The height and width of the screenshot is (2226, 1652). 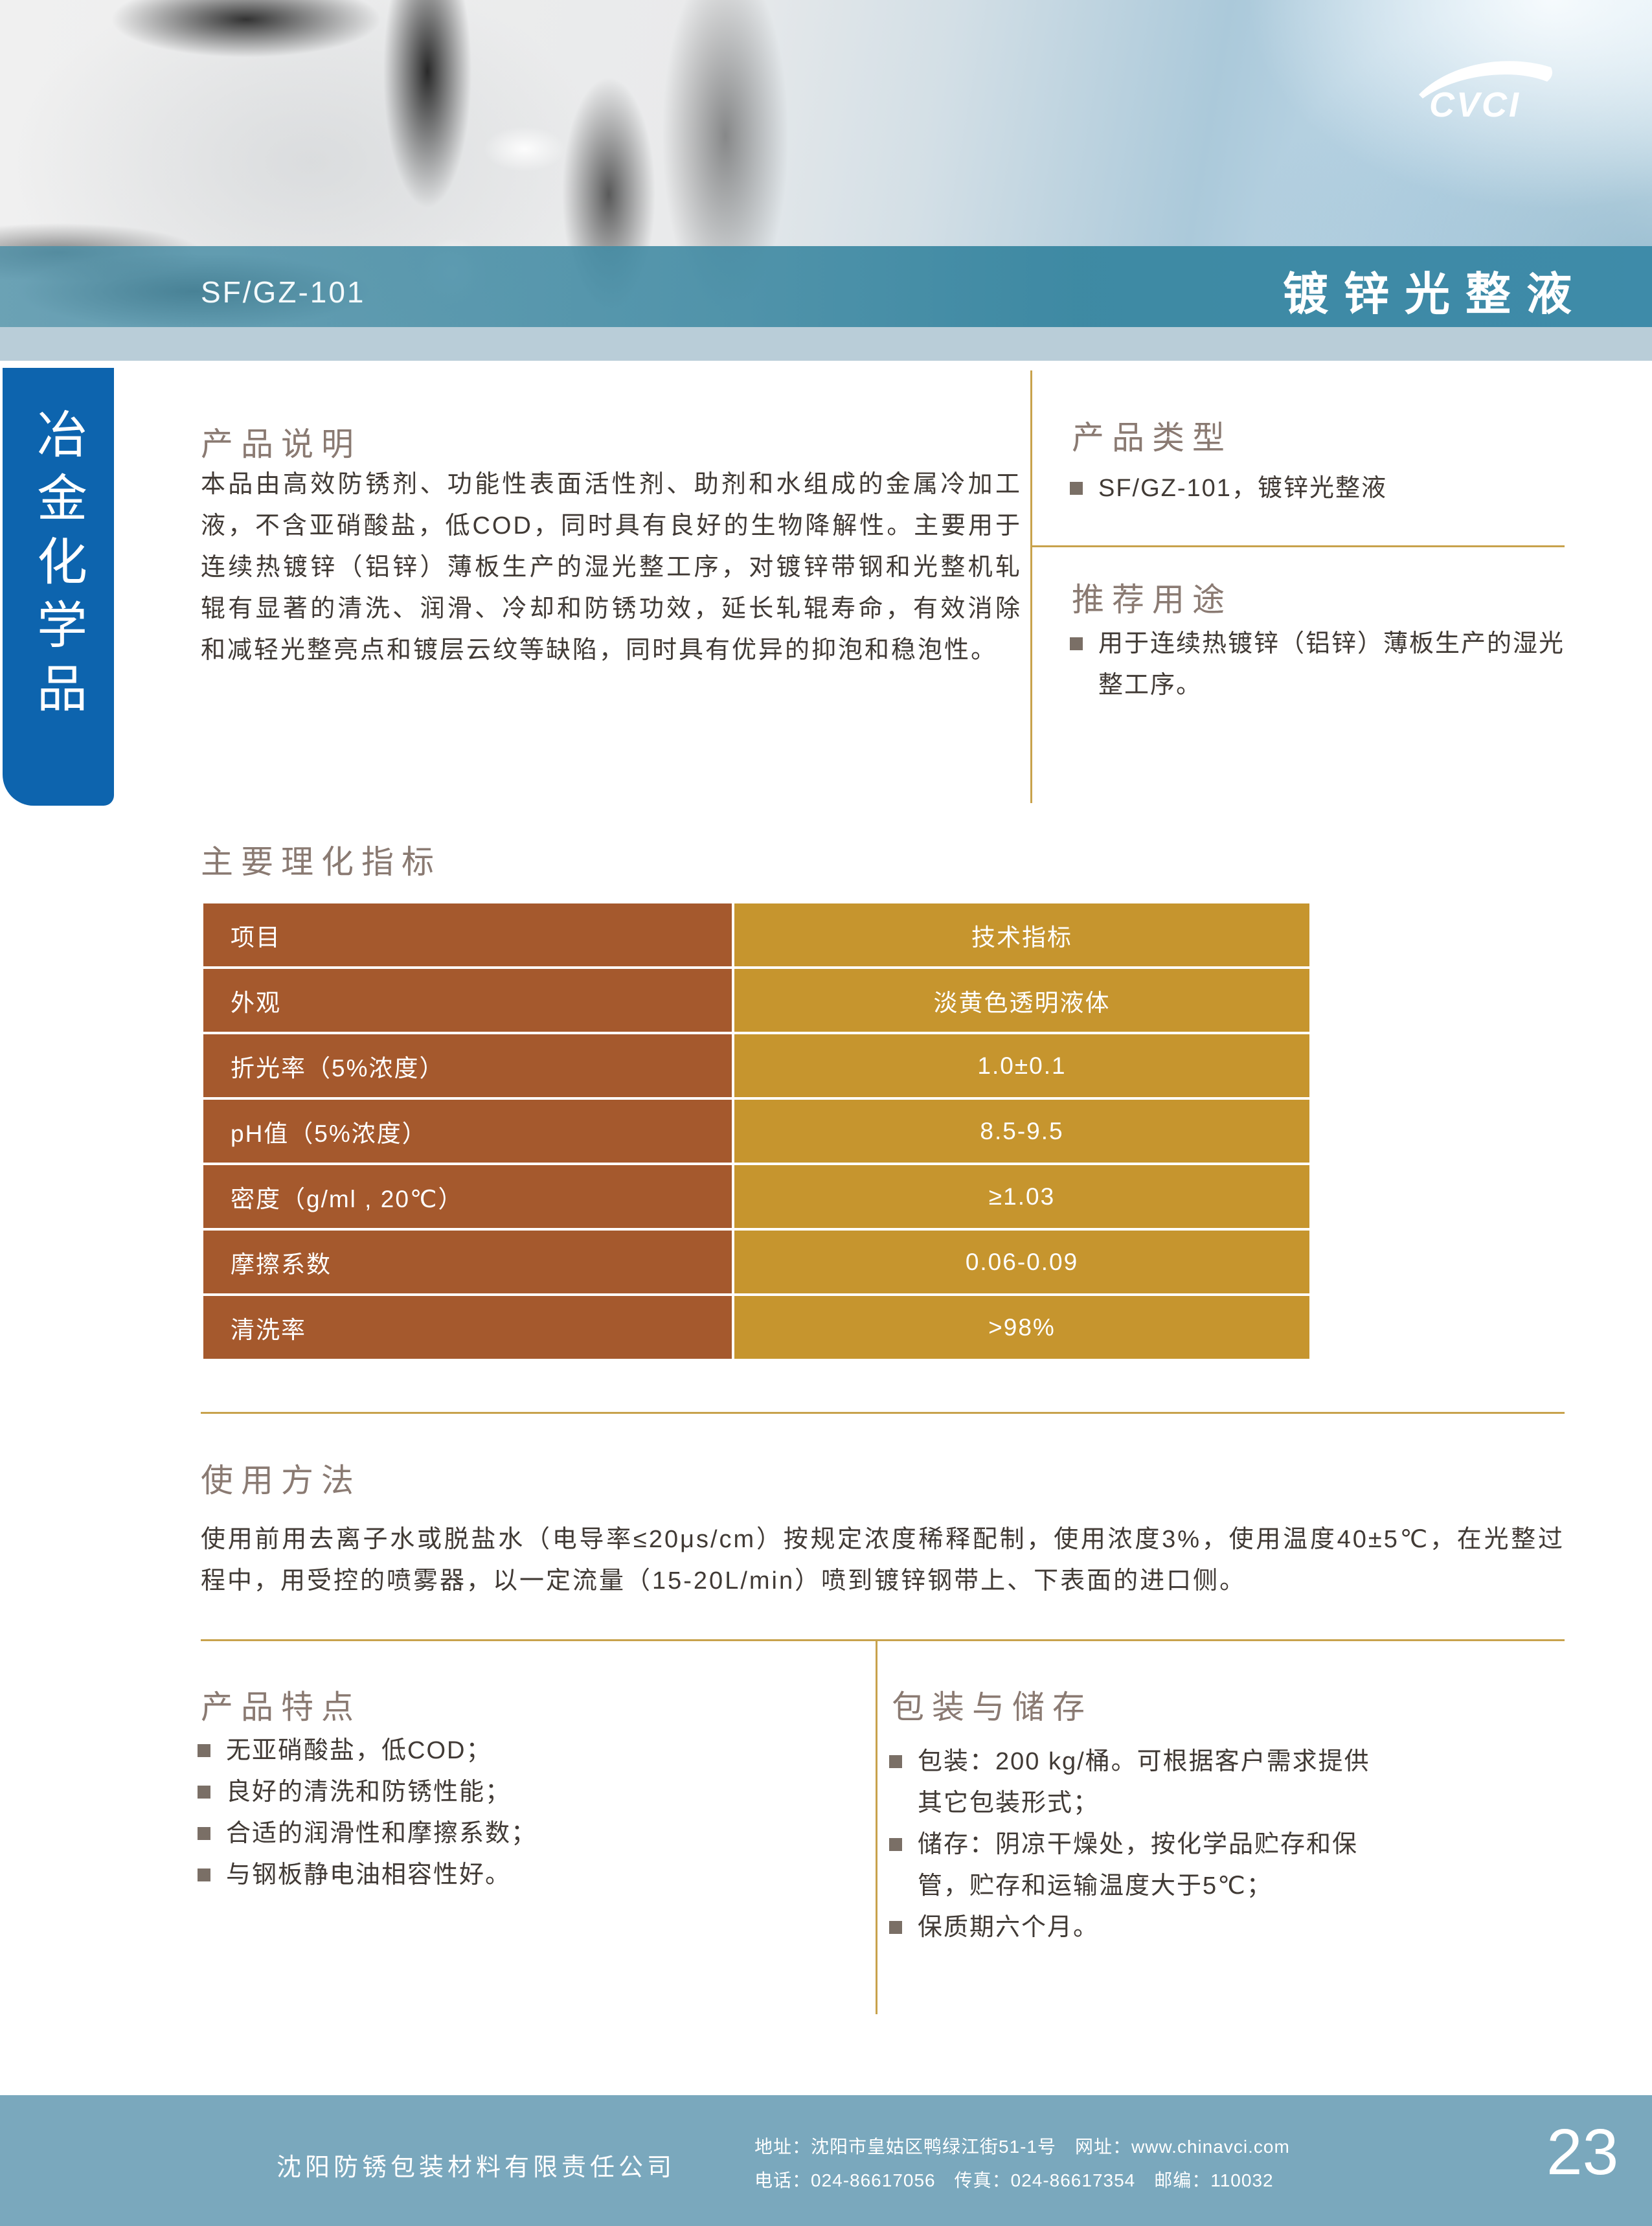 What do you see at coordinates (369, 1792) in the screenshot?
I see `list-item-text: 良好的清洗和防锈性能；` at bounding box center [369, 1792].